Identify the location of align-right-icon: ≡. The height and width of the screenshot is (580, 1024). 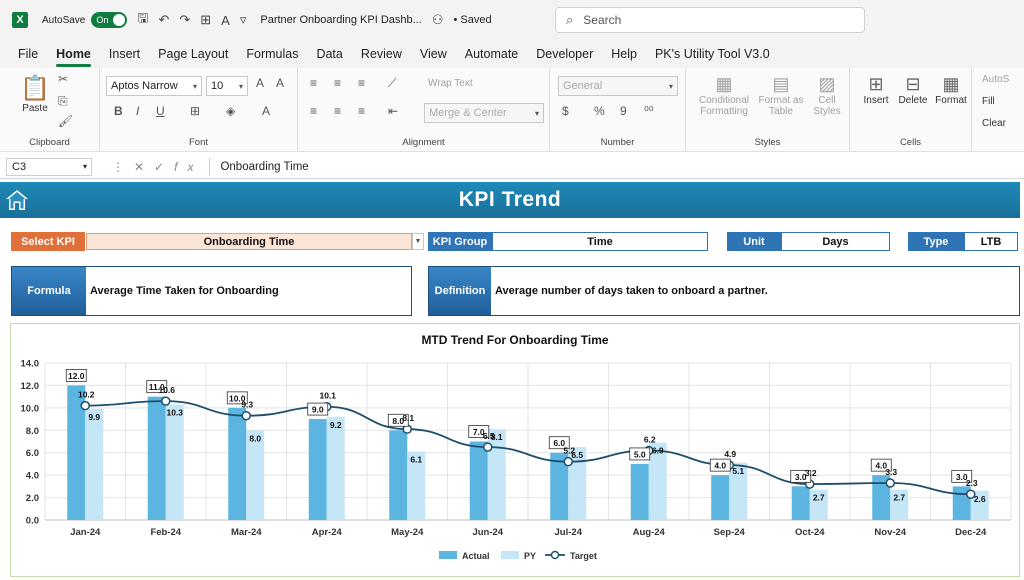
(362, 111).